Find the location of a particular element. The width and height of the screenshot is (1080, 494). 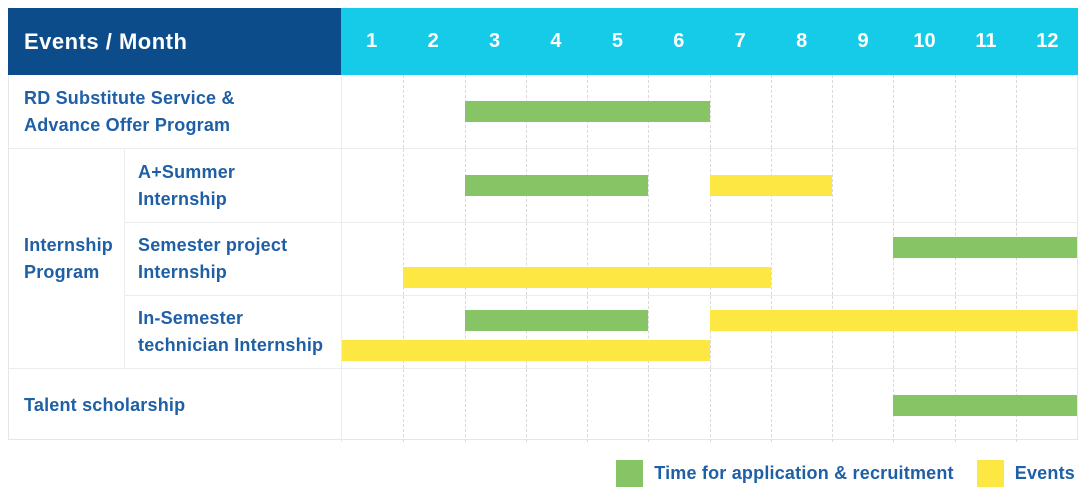

row-label-line: In-Semester is located at coordinates (191, 318).